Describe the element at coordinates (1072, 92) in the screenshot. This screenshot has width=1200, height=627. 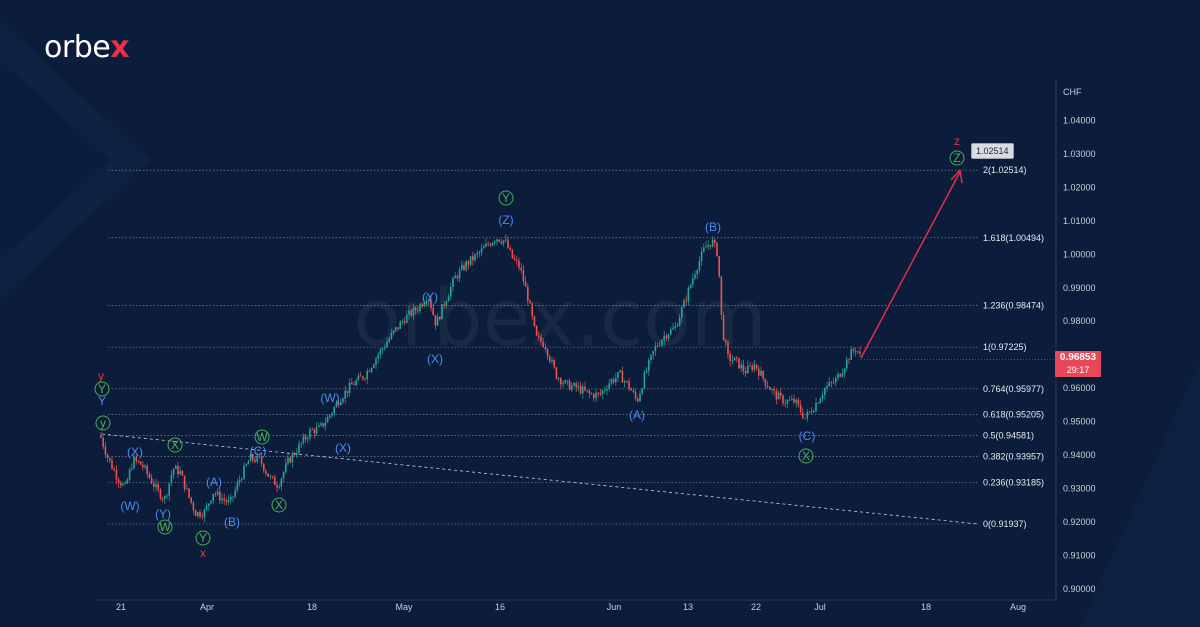
I see `y-axis-unit: CHF` at that location.